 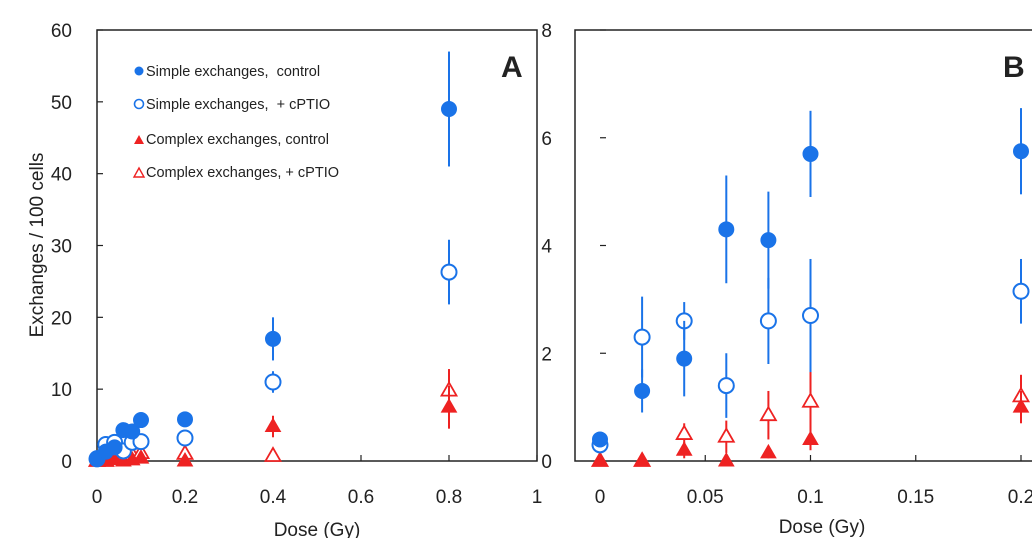 I want to click on x-tick-label-b: 0.05, so click(x=705, y=497).